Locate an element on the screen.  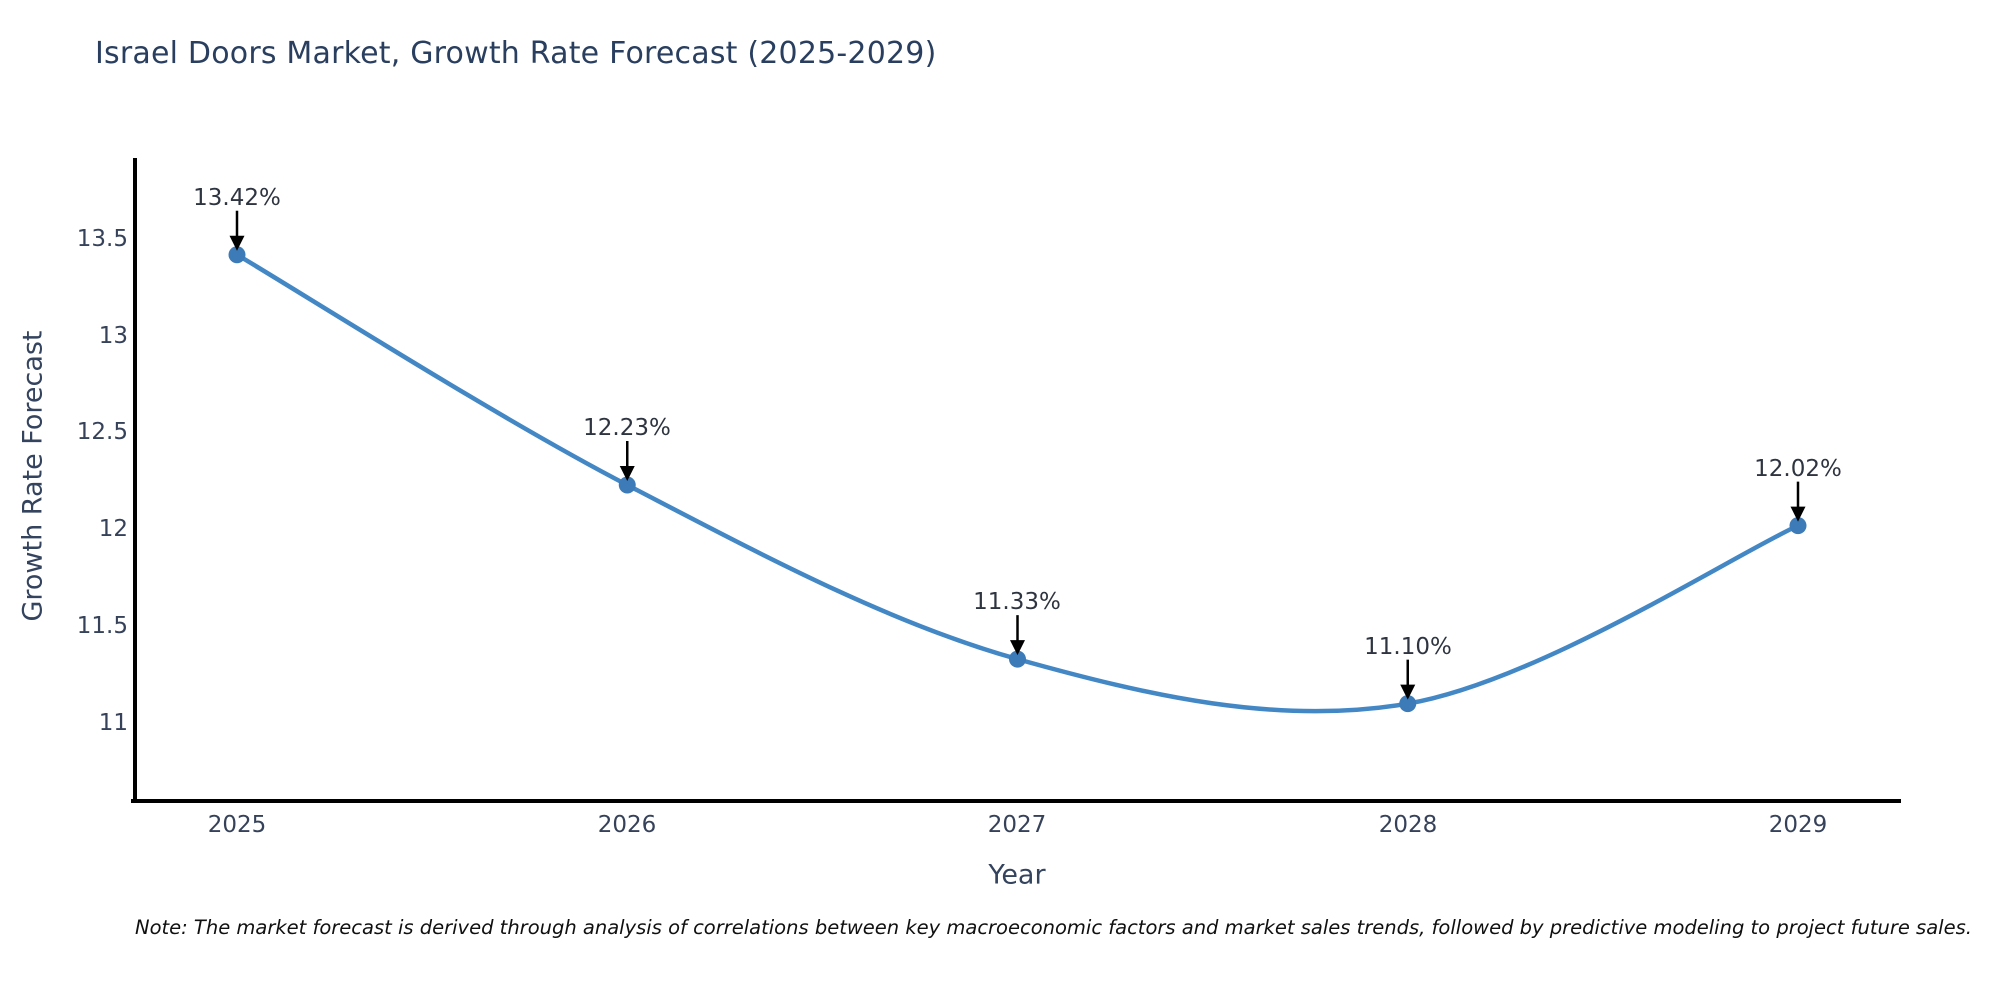
data-label-2027: 11.33% is located at coordinates (1017, 602).